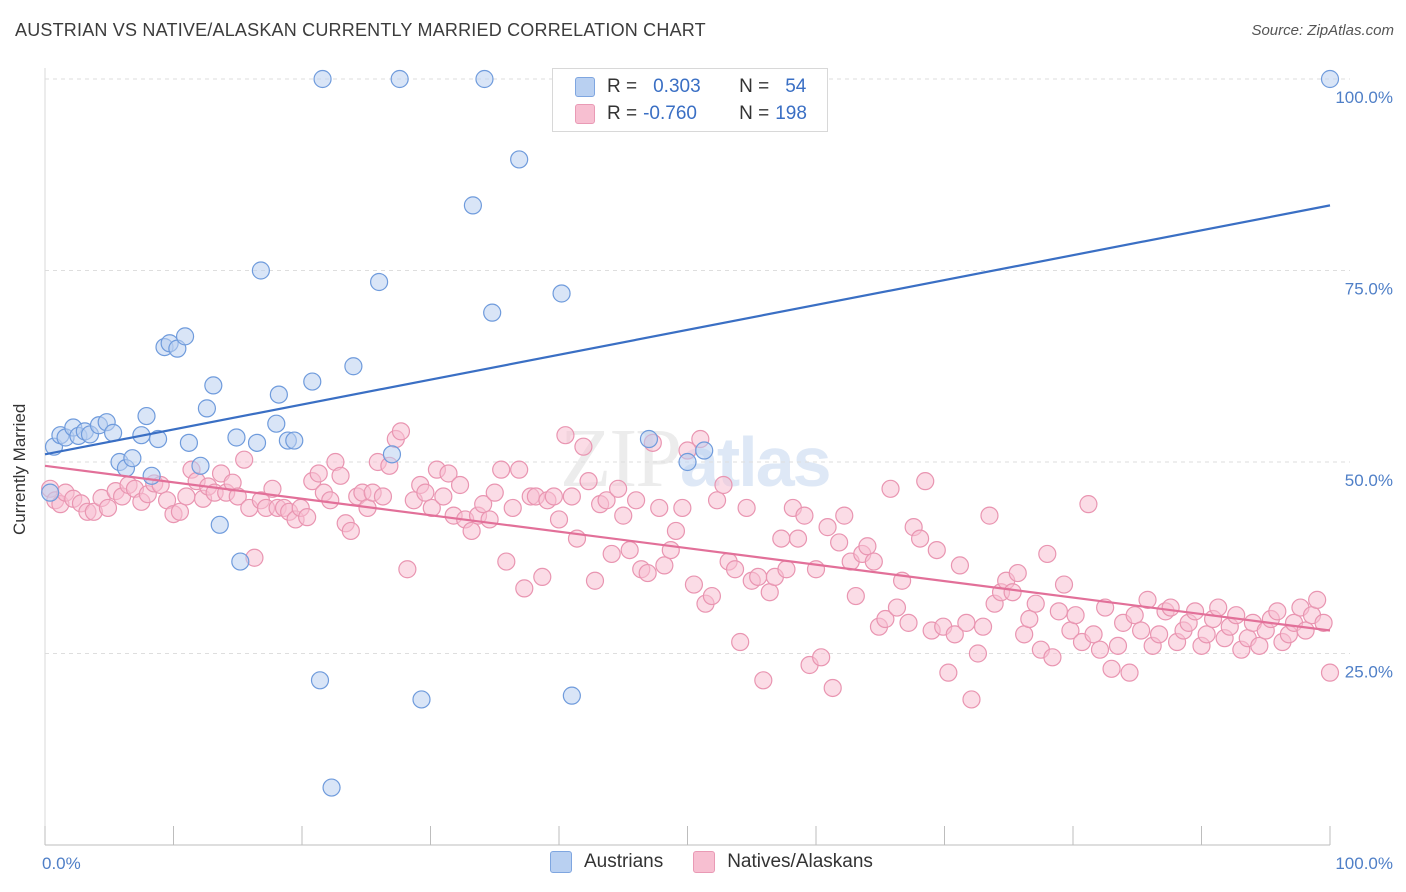 This screenshot has width=1406, height=892. What do you see at coordinates (1369, 289) in the screenshot?
I see `y-tick-label: 75.0%` at bounding box center [1369, 289].